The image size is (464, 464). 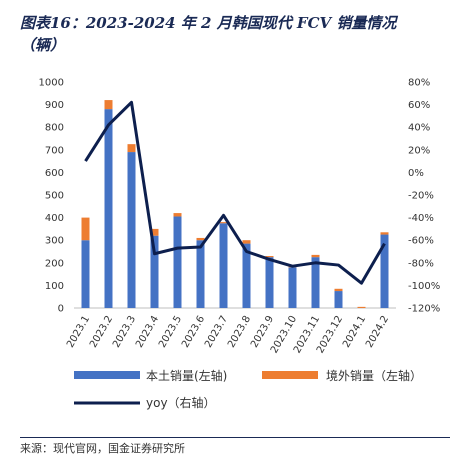 I want to click on left-axis-tick: 1000, so click(x=51, y=83).